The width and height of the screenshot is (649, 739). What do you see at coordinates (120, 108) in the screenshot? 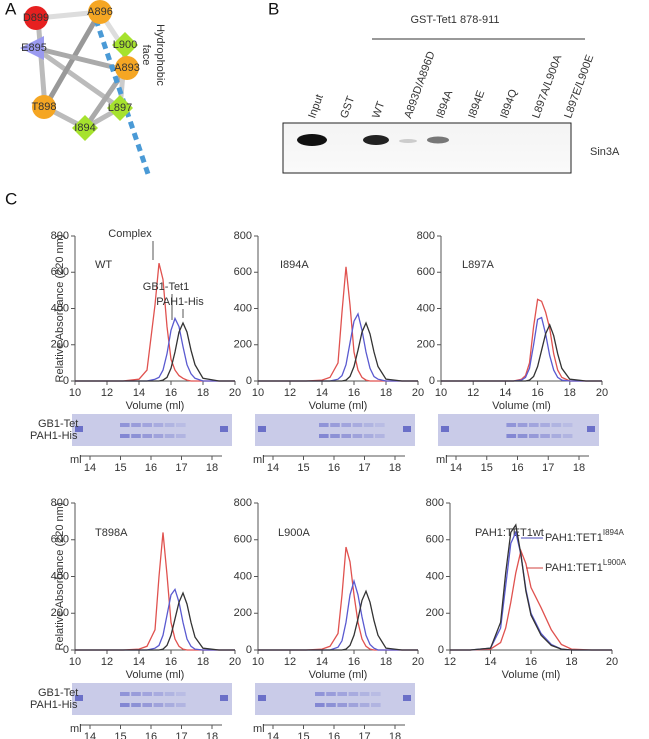
I see `residue-label: L897` at bounding box center [120, 108].